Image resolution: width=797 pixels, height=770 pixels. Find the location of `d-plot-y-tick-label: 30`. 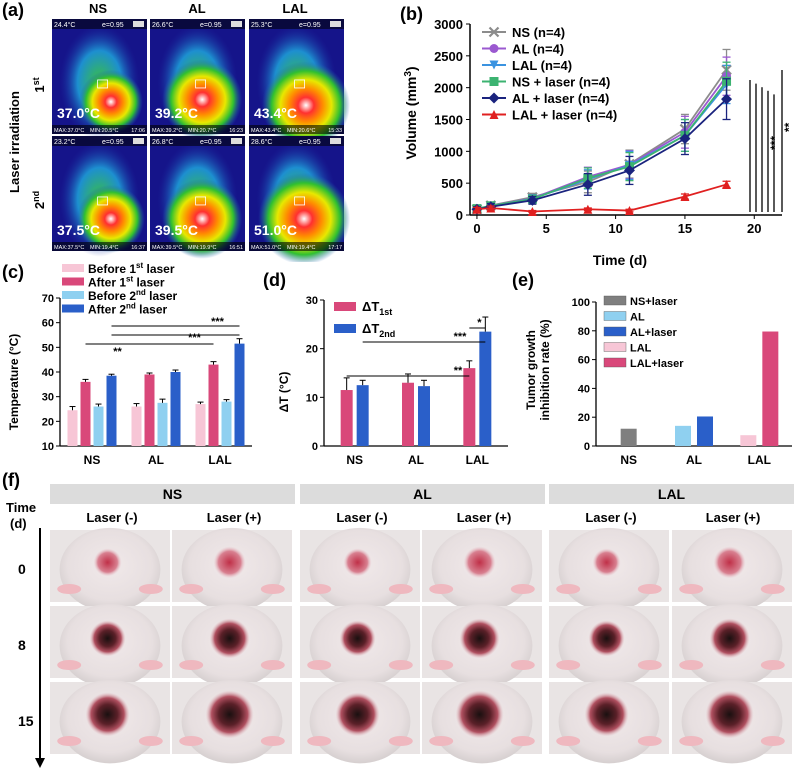

d-plot-y-tick-label: 30 is located at coordinates (312, 301).